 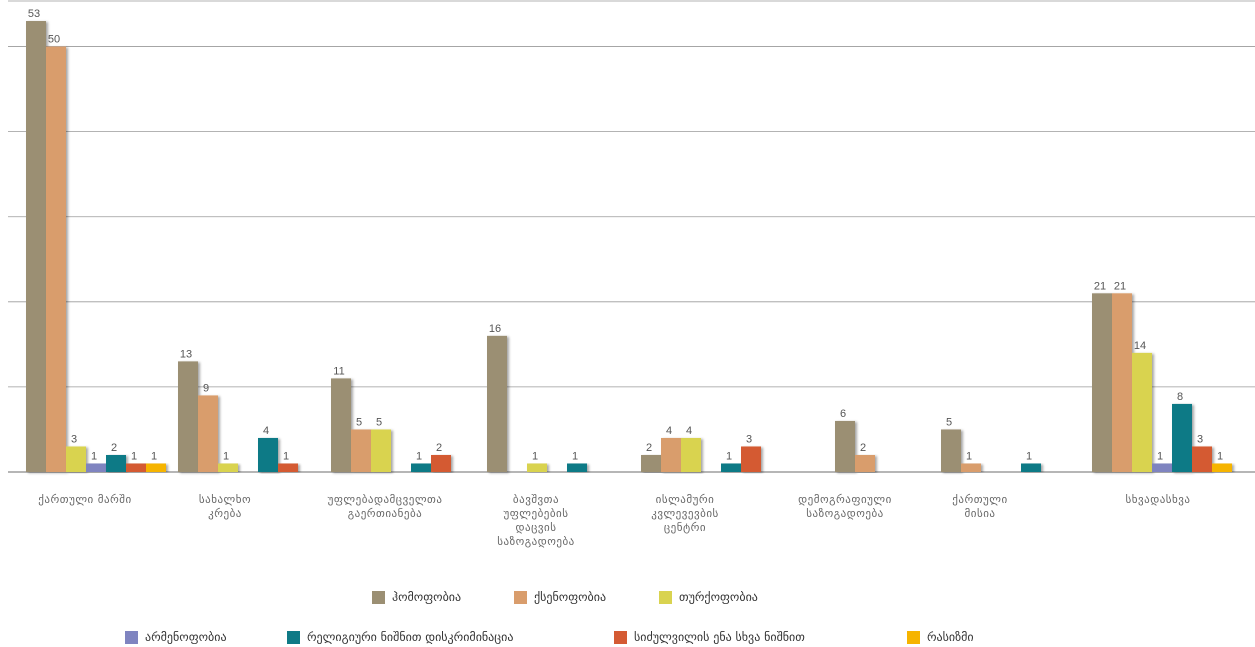 I want to click on legend-item-armenophobia: არმენოფობია, so click(x=176, y=637).